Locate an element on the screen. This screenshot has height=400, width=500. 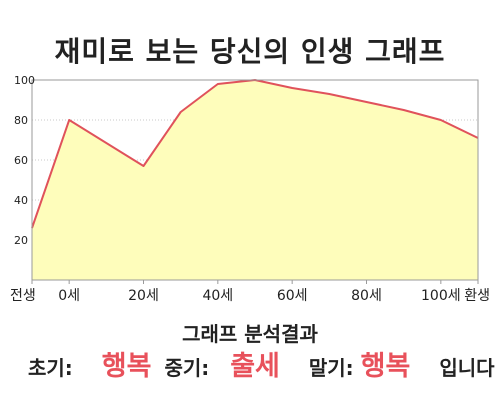
y-tick-label: 40 is located at coordinates (21, 200).